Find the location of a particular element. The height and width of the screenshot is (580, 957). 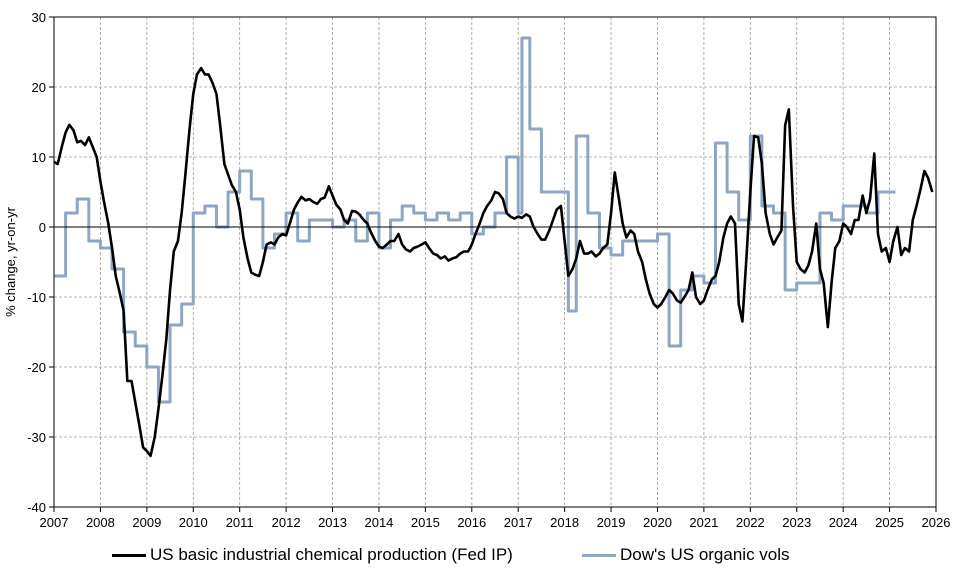

legend-swatch-dow is located at coordinates (599, 555).